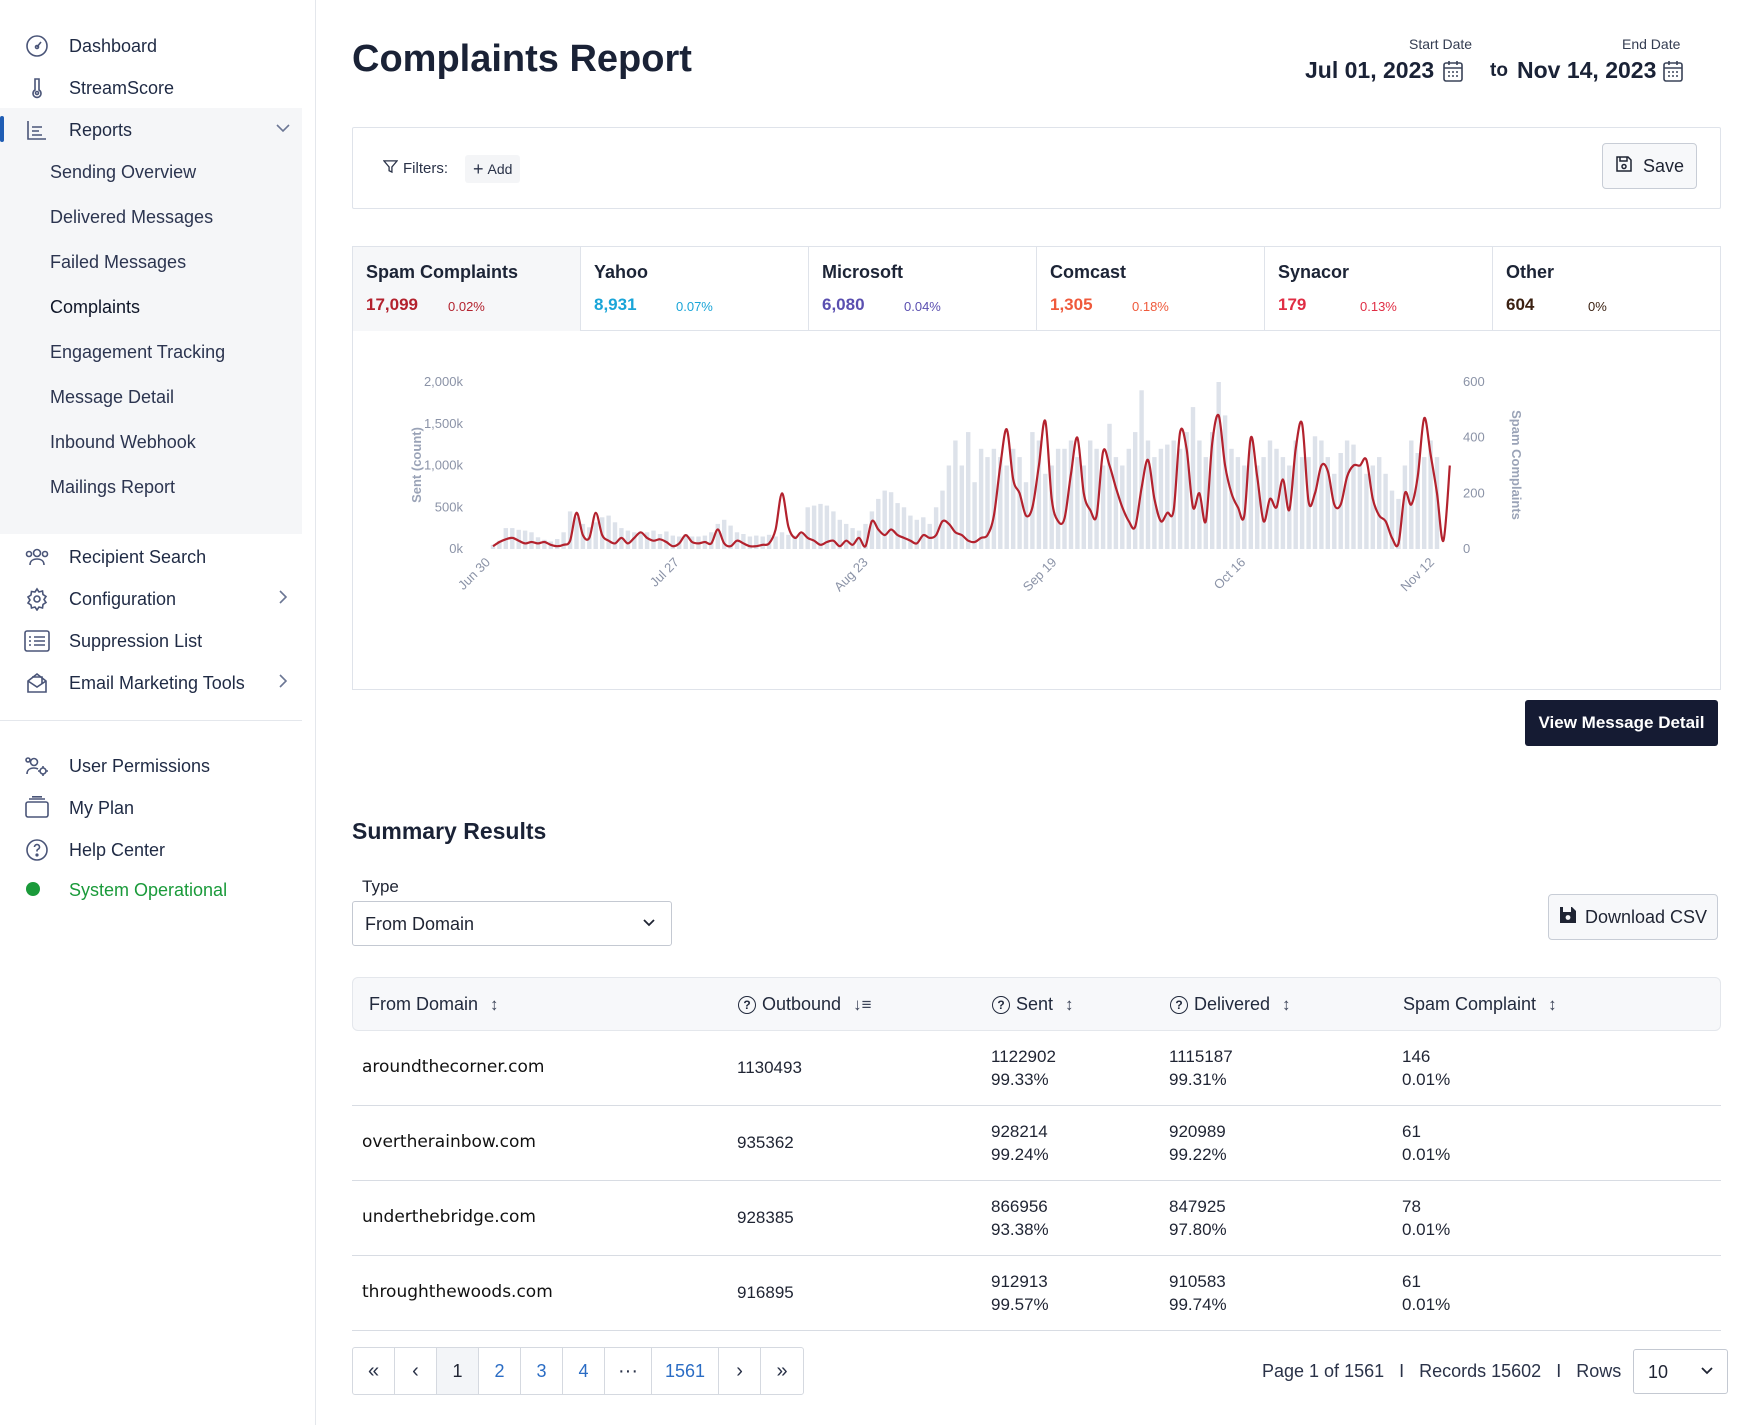 The height and width of the screenshot is (1425, 1758). What do you see at coordinates (444, 465) in the screenshot?
I see `y-tick-label: 1,000k` at bounding box center [444, 465].